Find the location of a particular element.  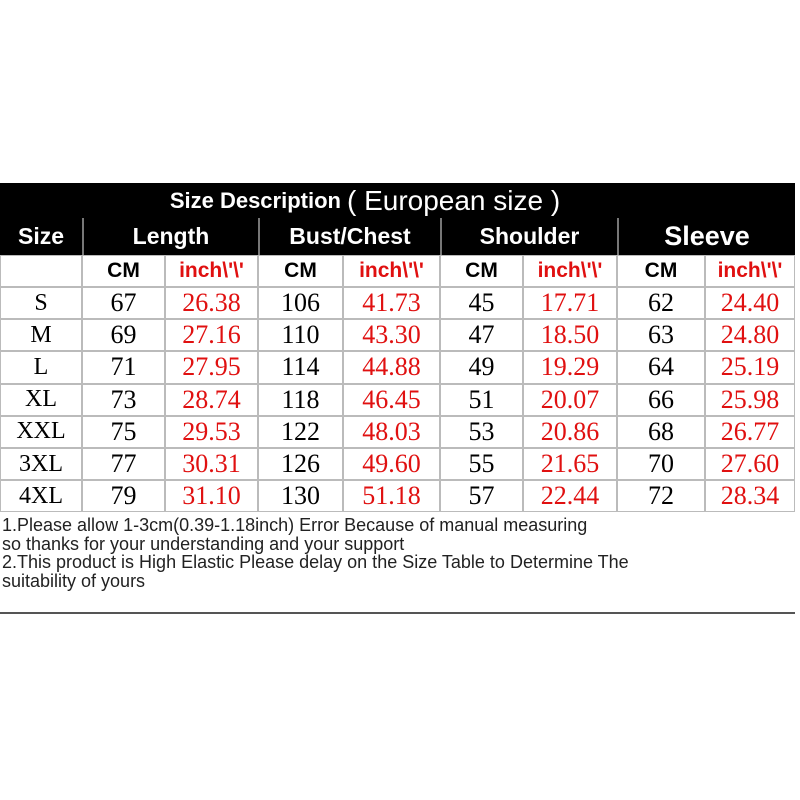

measurement: 69 is located at coordinates (123, 335).